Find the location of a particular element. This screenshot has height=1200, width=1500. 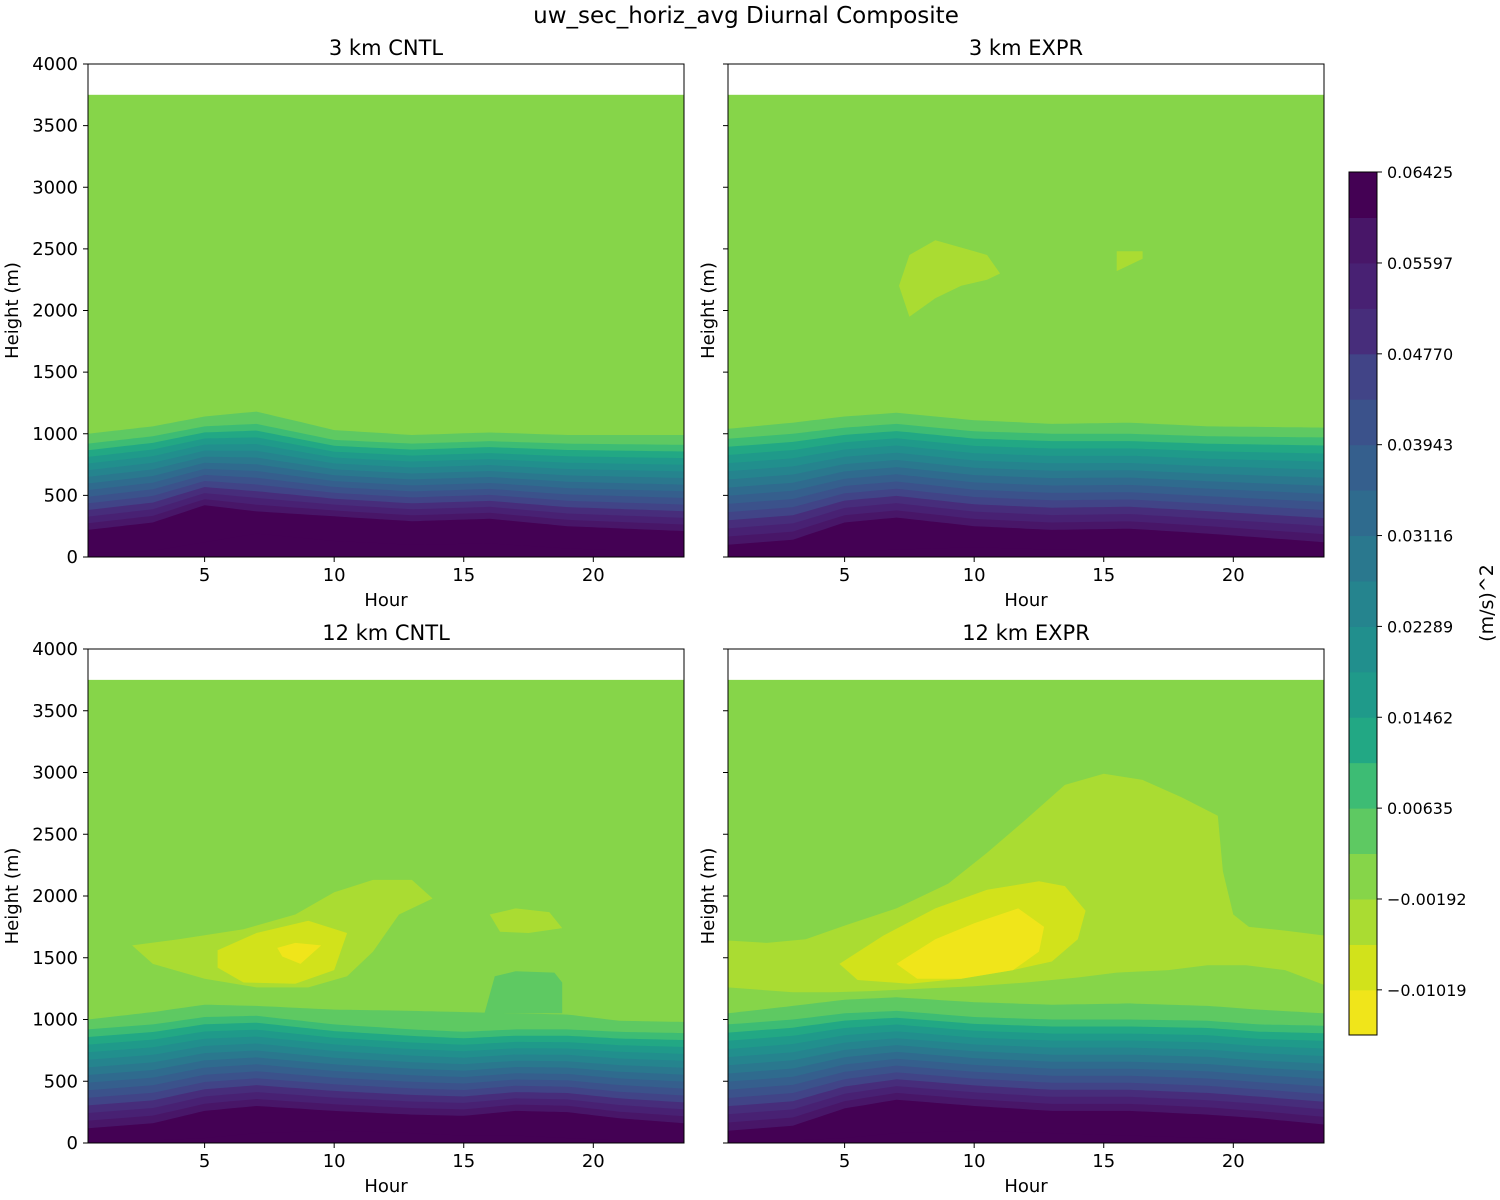

colorbar-tick-label: 0.04770 is located at coordinates (1420, 354).